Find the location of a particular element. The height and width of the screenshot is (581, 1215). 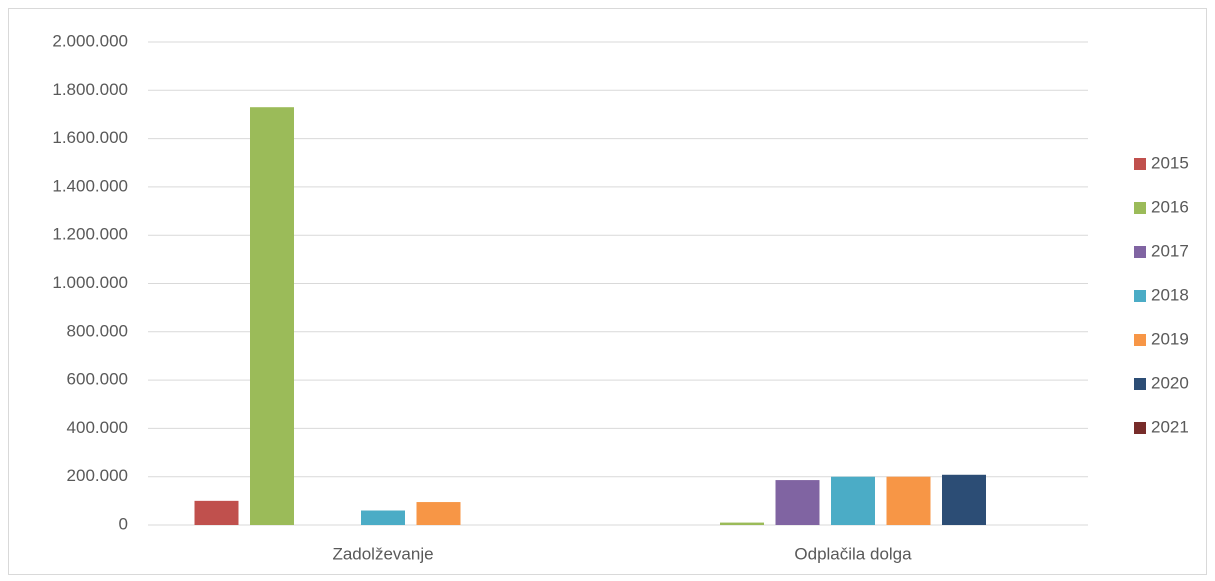

x-tick-label: Zadolževanje is located at coordinates (382, 553).